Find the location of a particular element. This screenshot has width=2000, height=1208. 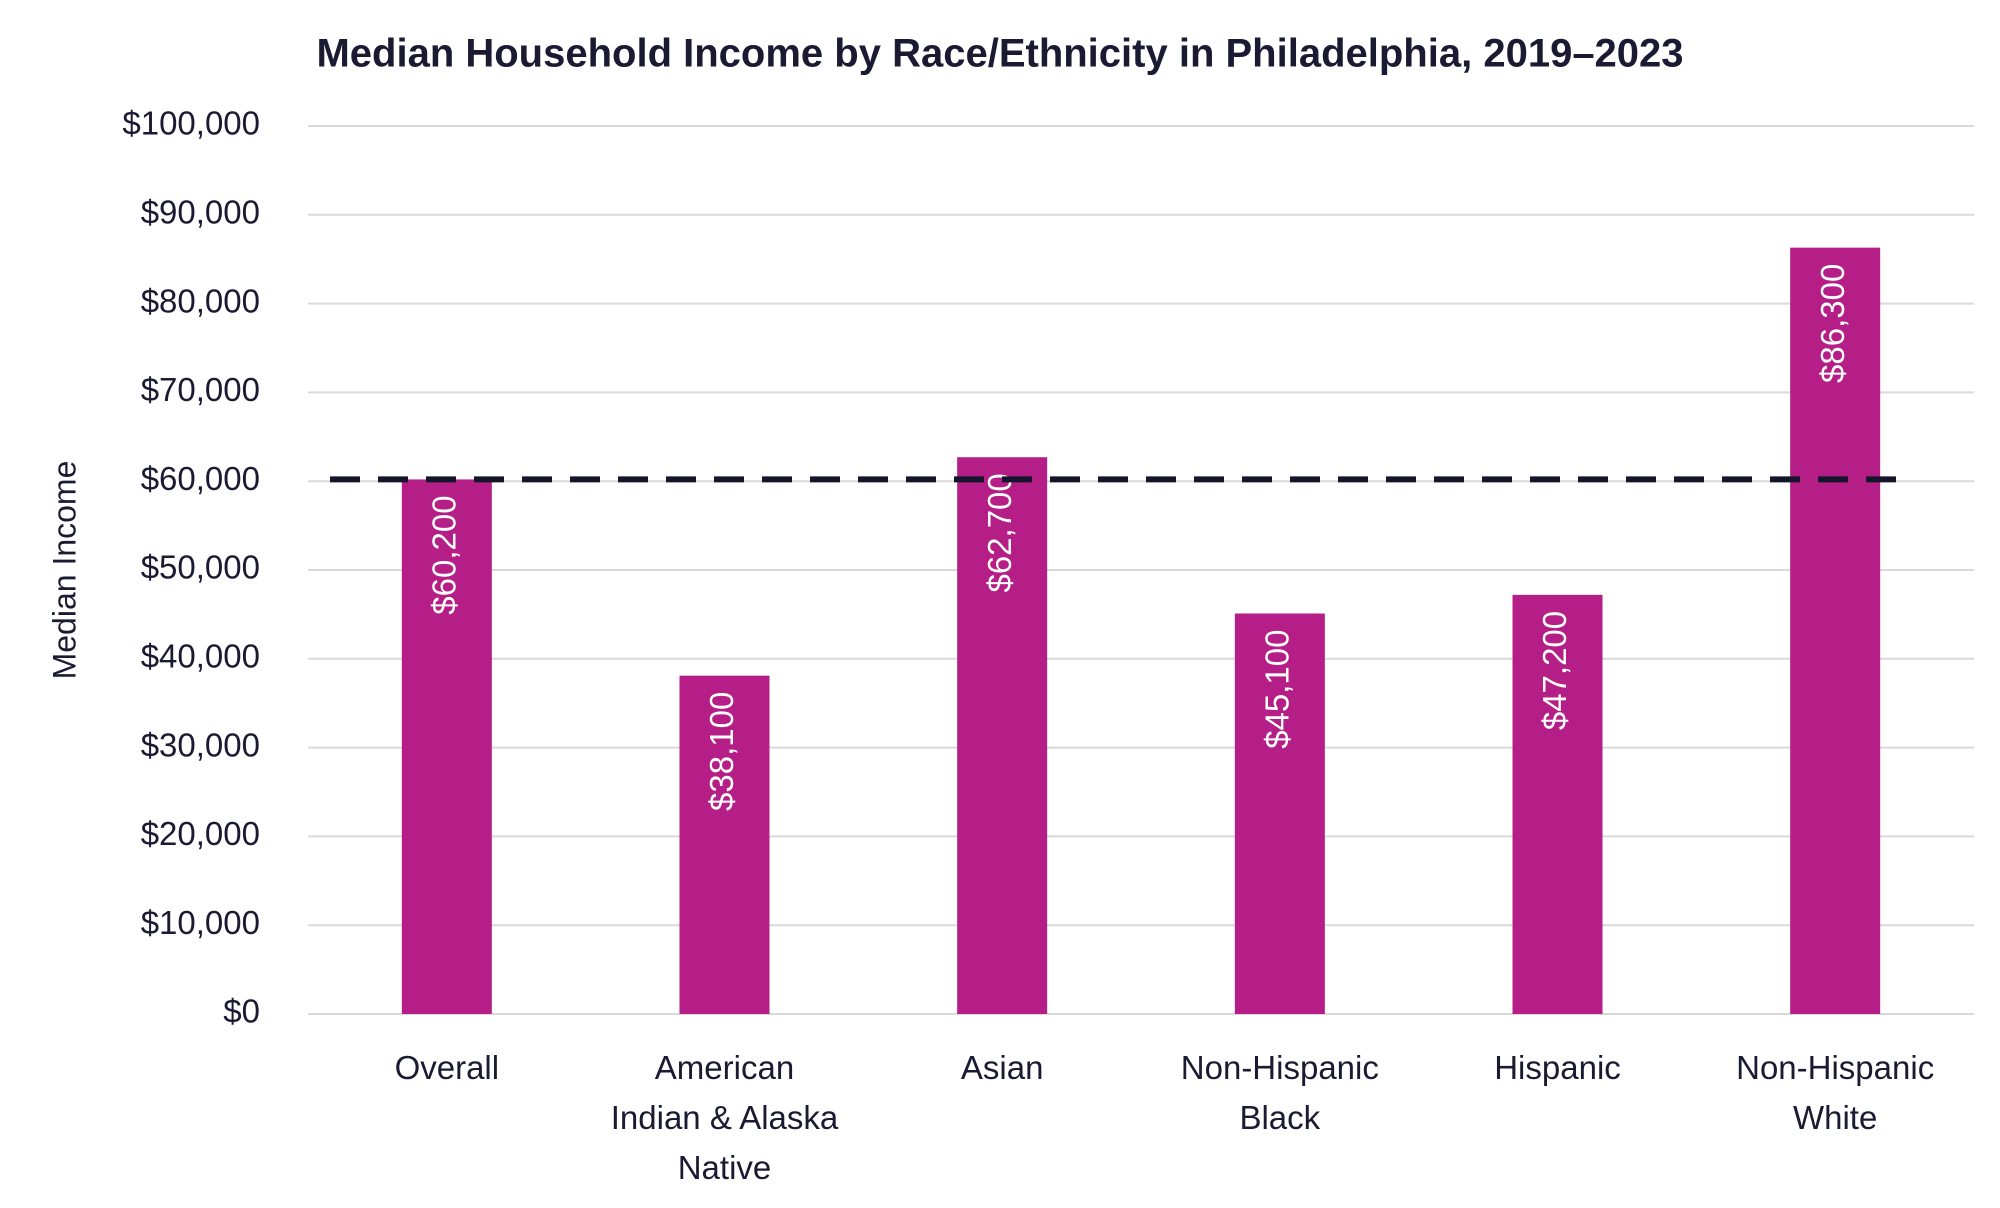

x-tick-label: Asian is located at coordinates (1002, 1067).